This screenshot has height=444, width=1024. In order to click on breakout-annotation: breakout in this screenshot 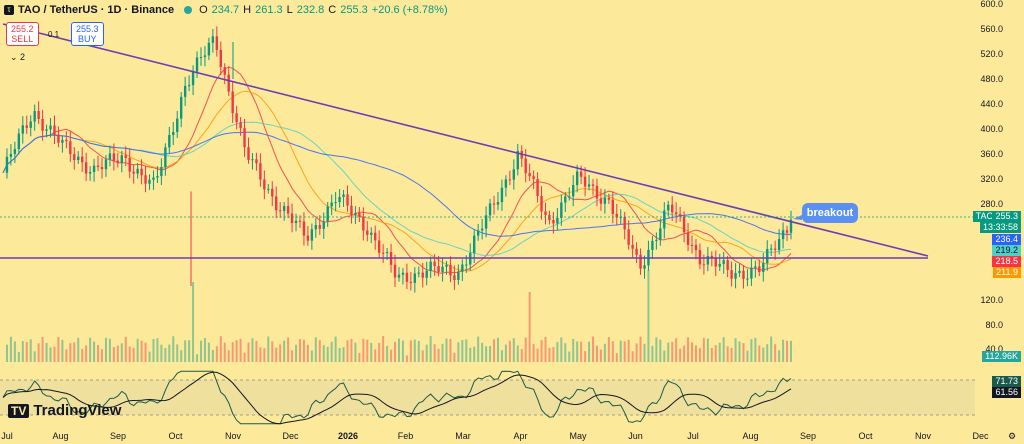, I will do `click(830, 213)`.